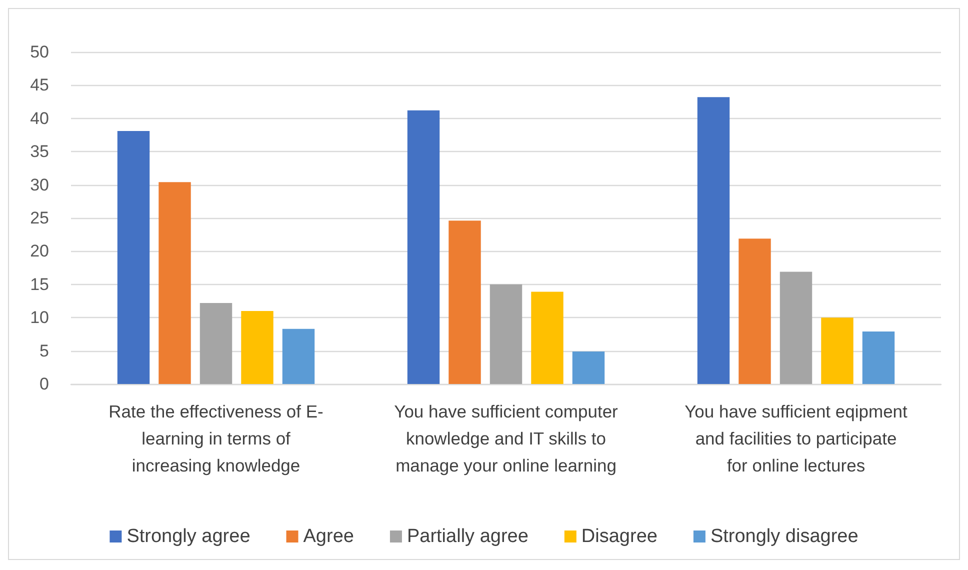 The image size is (968, 570). I want to click on y-tick-label: 0, so click(44, 384).